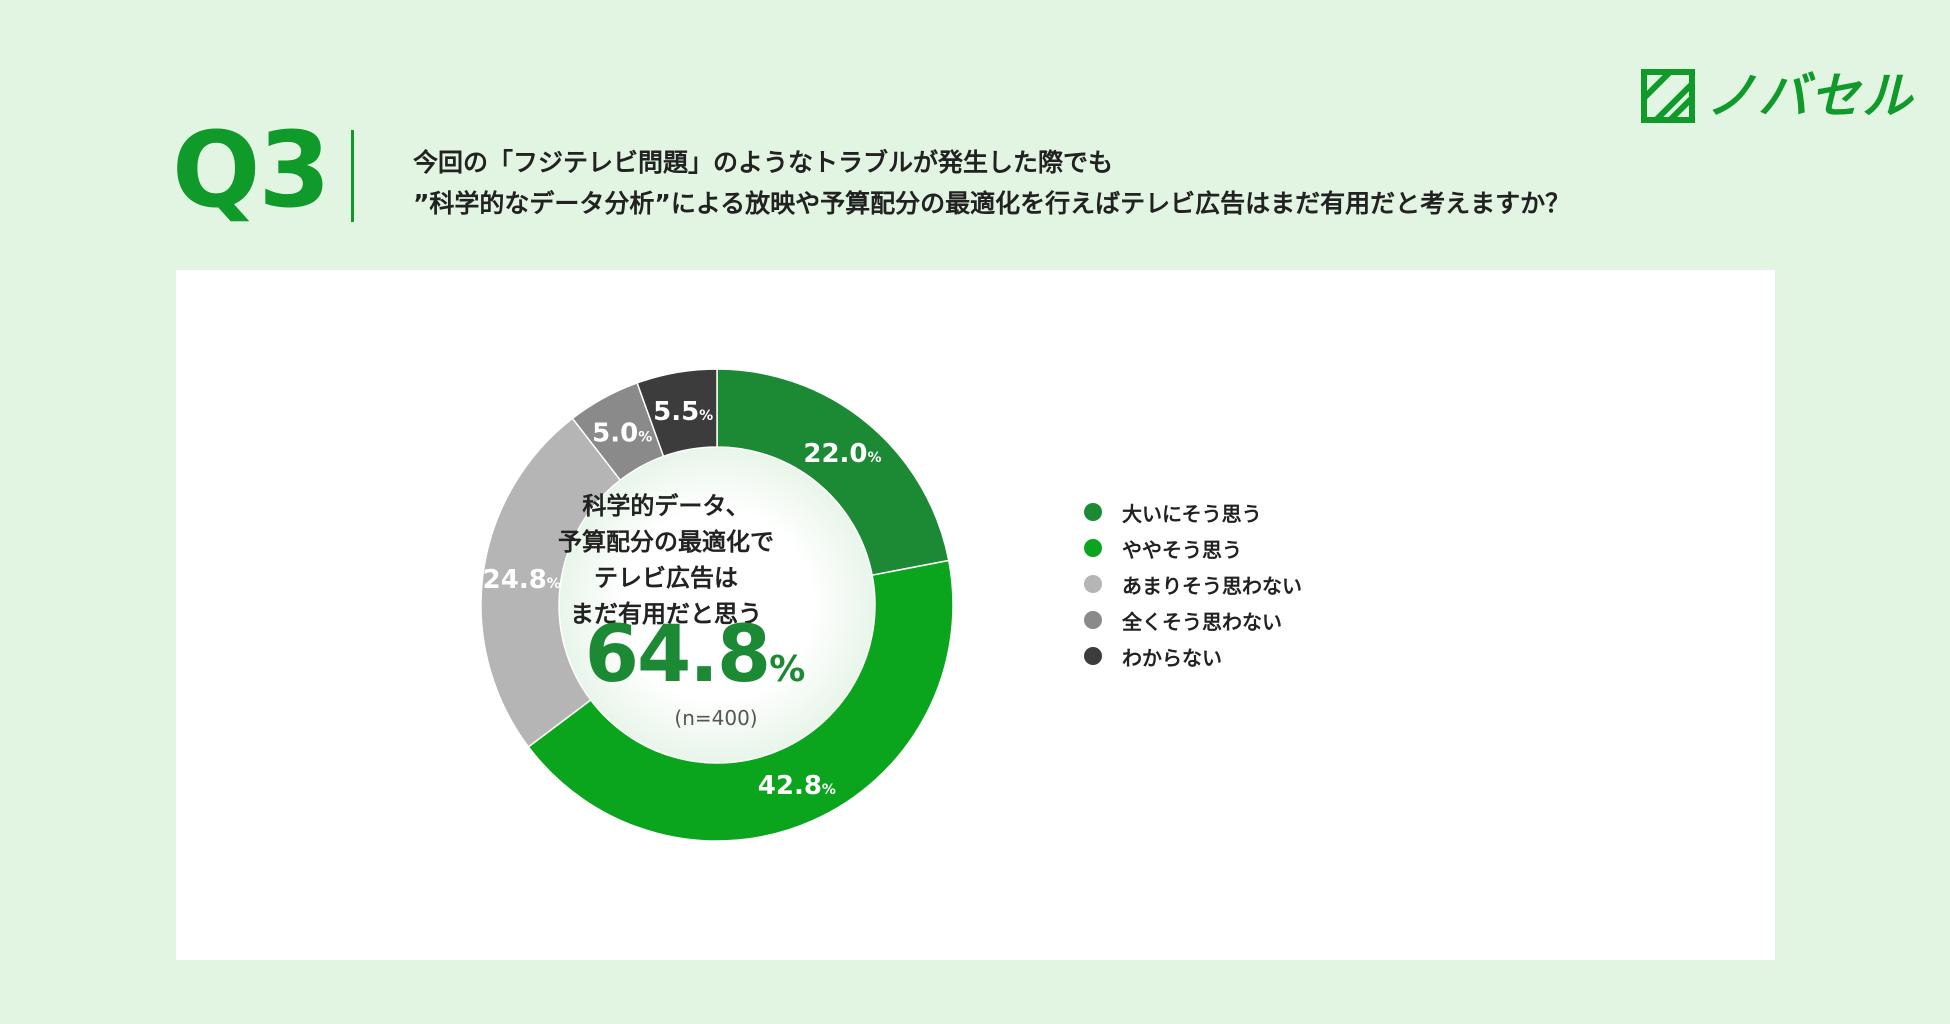 The image size is (1950, 1024). What do you see at coordinates (1212, 585) in the screenshot?
I see `legend-label: あまりそう思わない` at bounding box center [1212, 585].